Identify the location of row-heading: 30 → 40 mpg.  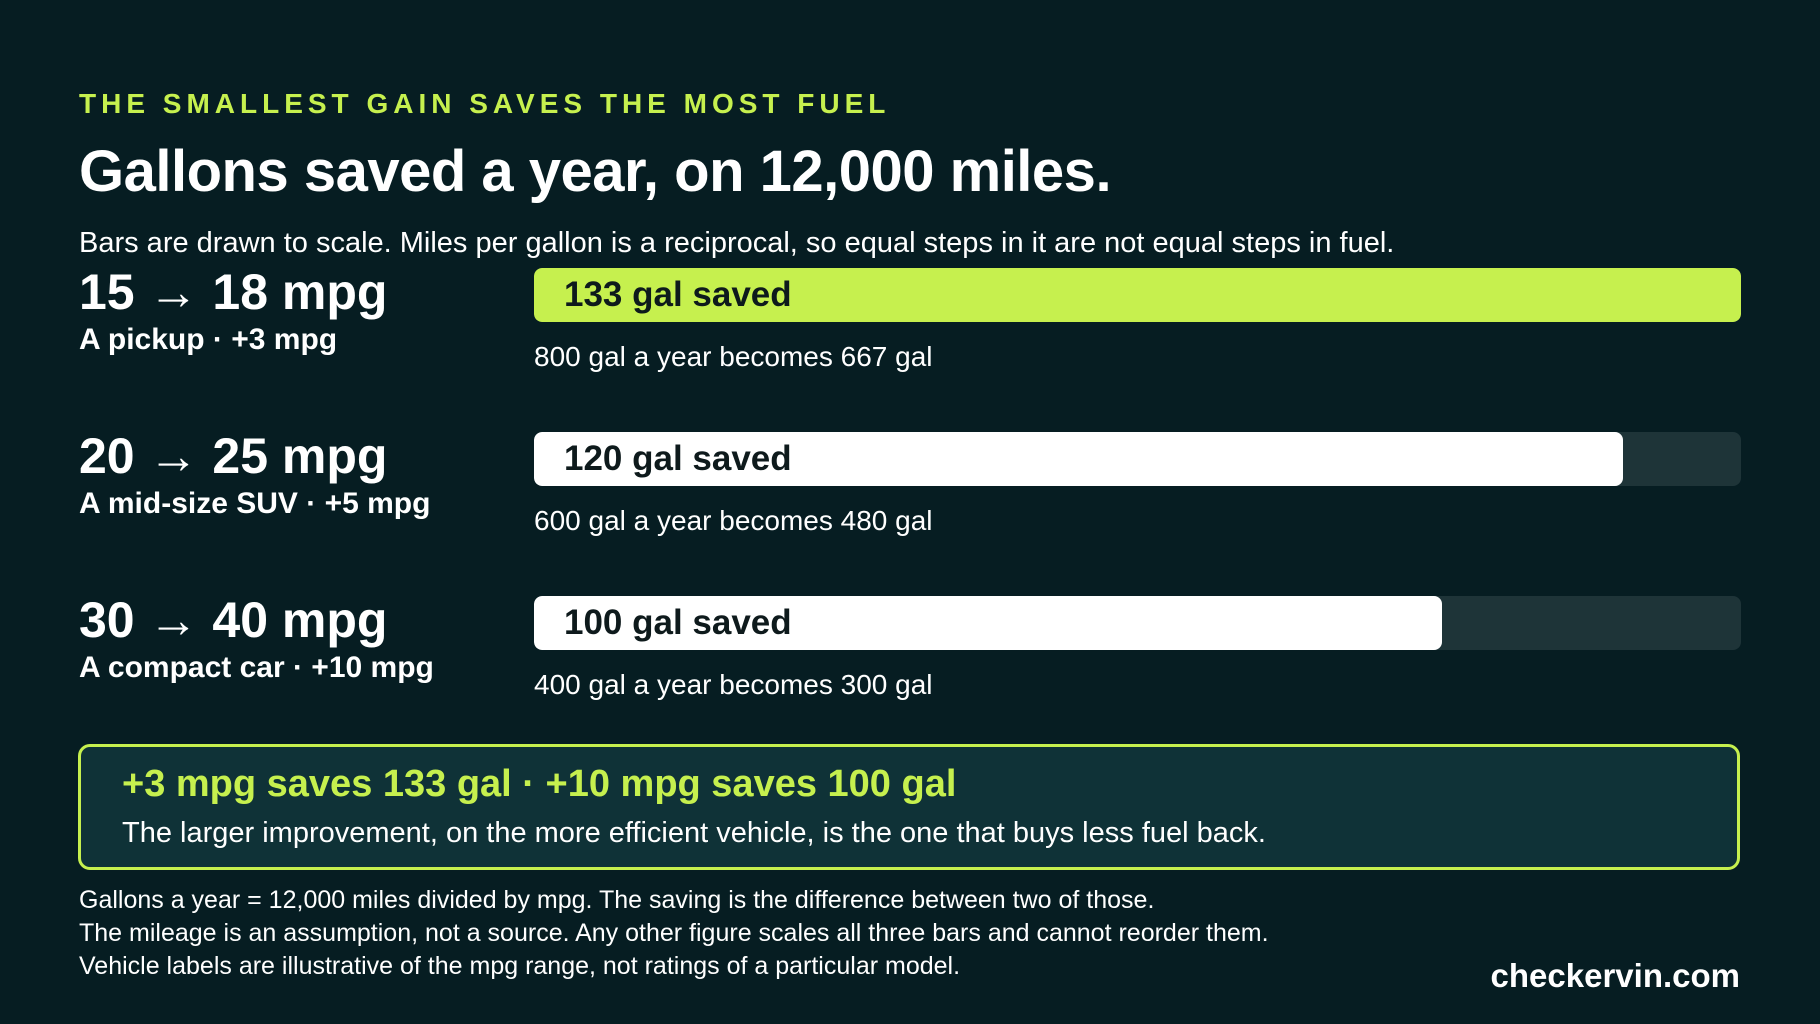
(233, 620).